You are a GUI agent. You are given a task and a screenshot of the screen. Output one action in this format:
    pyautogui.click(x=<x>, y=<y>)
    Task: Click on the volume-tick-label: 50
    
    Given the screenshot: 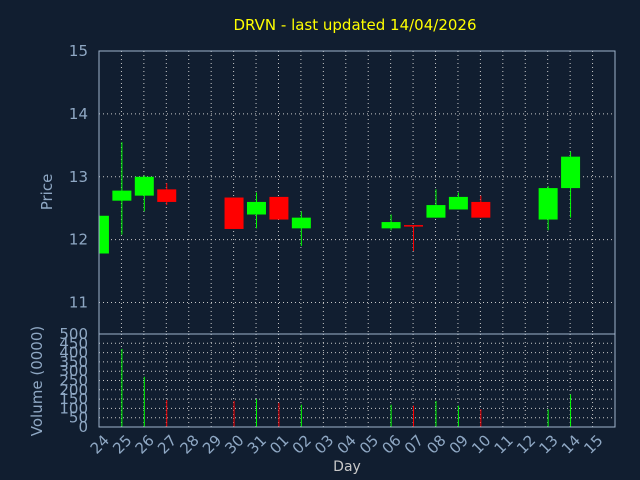 What is the action you would take?
    pyautogui.click(x=78, y=418)
    